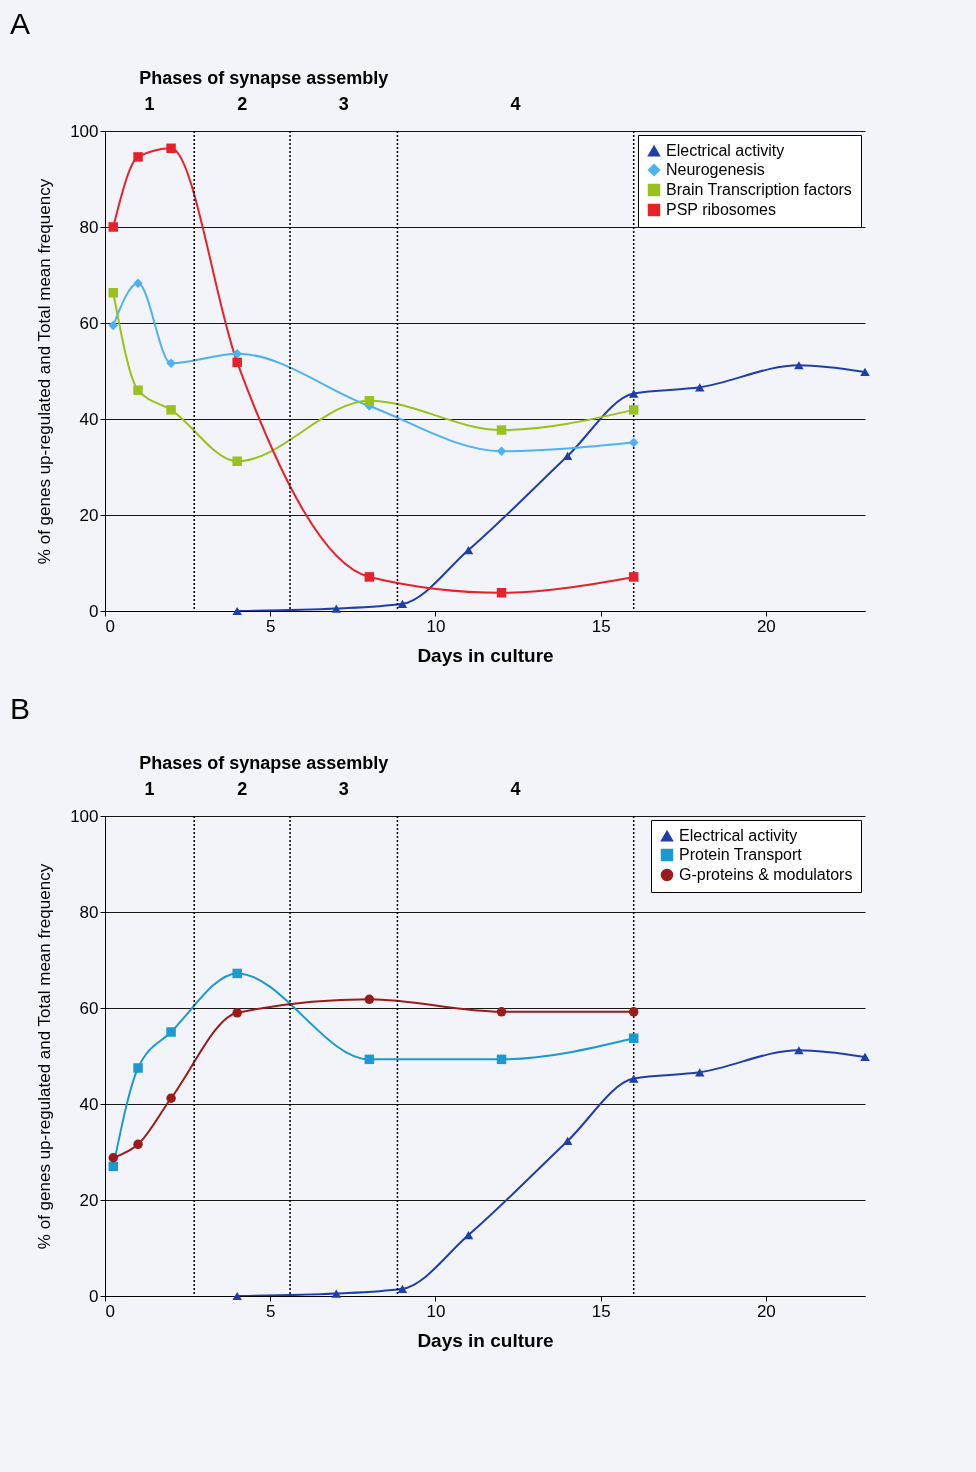 The width and height of the screenshot is (976, 1472). I want to click on legend-label: G-proteins & modulators, so click(766, 874).